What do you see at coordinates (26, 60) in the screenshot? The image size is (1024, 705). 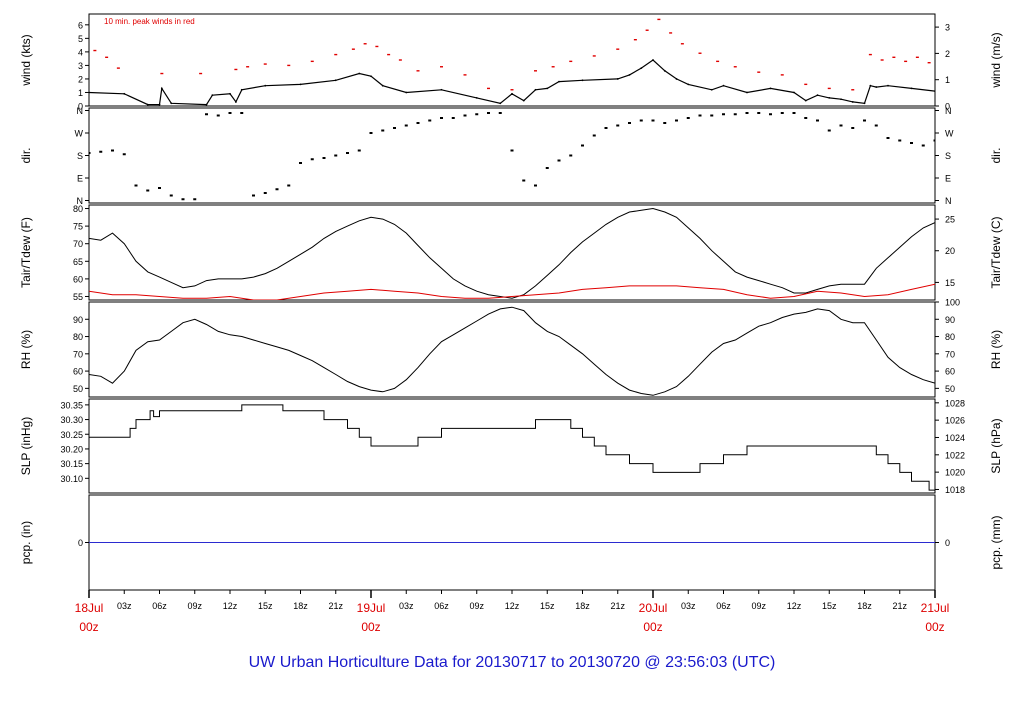 I see `ylabel-wind: wind (kts)` at bounding box center [26, 60].